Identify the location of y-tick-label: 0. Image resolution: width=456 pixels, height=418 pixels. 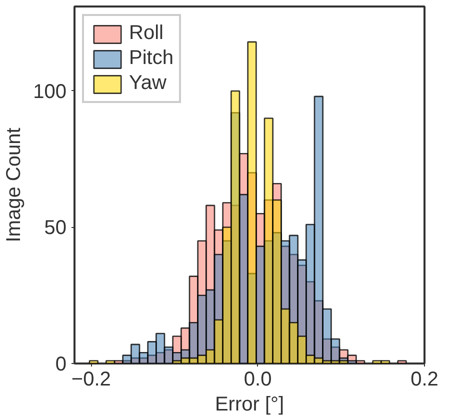
(60, 365).